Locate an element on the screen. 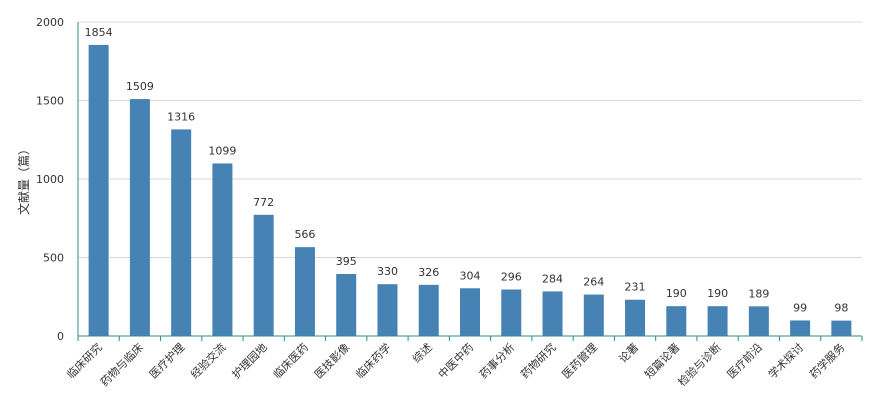 This screenshot has width=880, height=415. x-tick-label: 临床医药 is located at coordinates (290, 360).